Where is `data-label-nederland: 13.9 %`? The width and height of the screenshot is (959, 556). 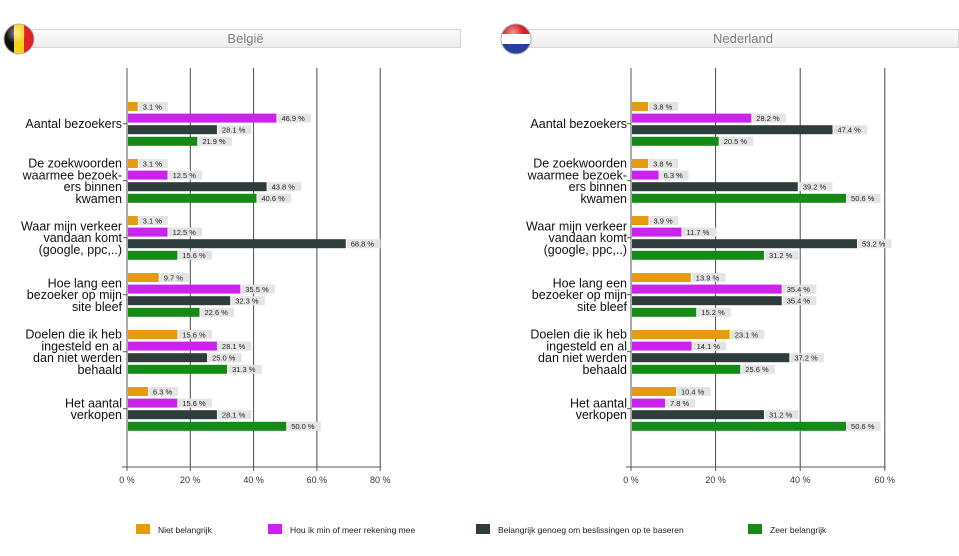 data-label-nederland: 13.9 % is located at coordinates (708, 277).